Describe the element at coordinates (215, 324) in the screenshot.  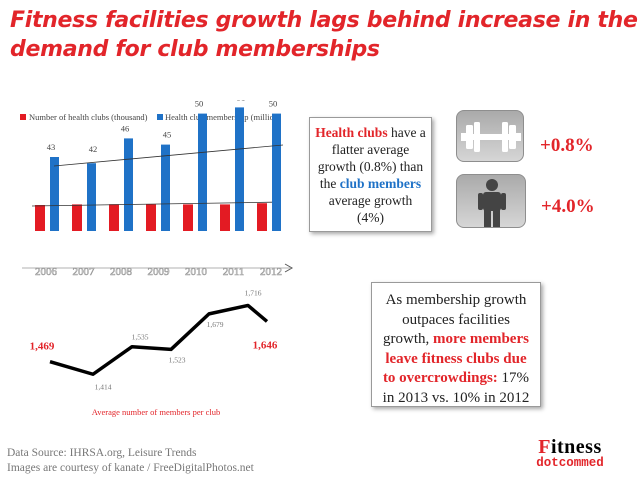
I see `point-label: 1,679` at that location.